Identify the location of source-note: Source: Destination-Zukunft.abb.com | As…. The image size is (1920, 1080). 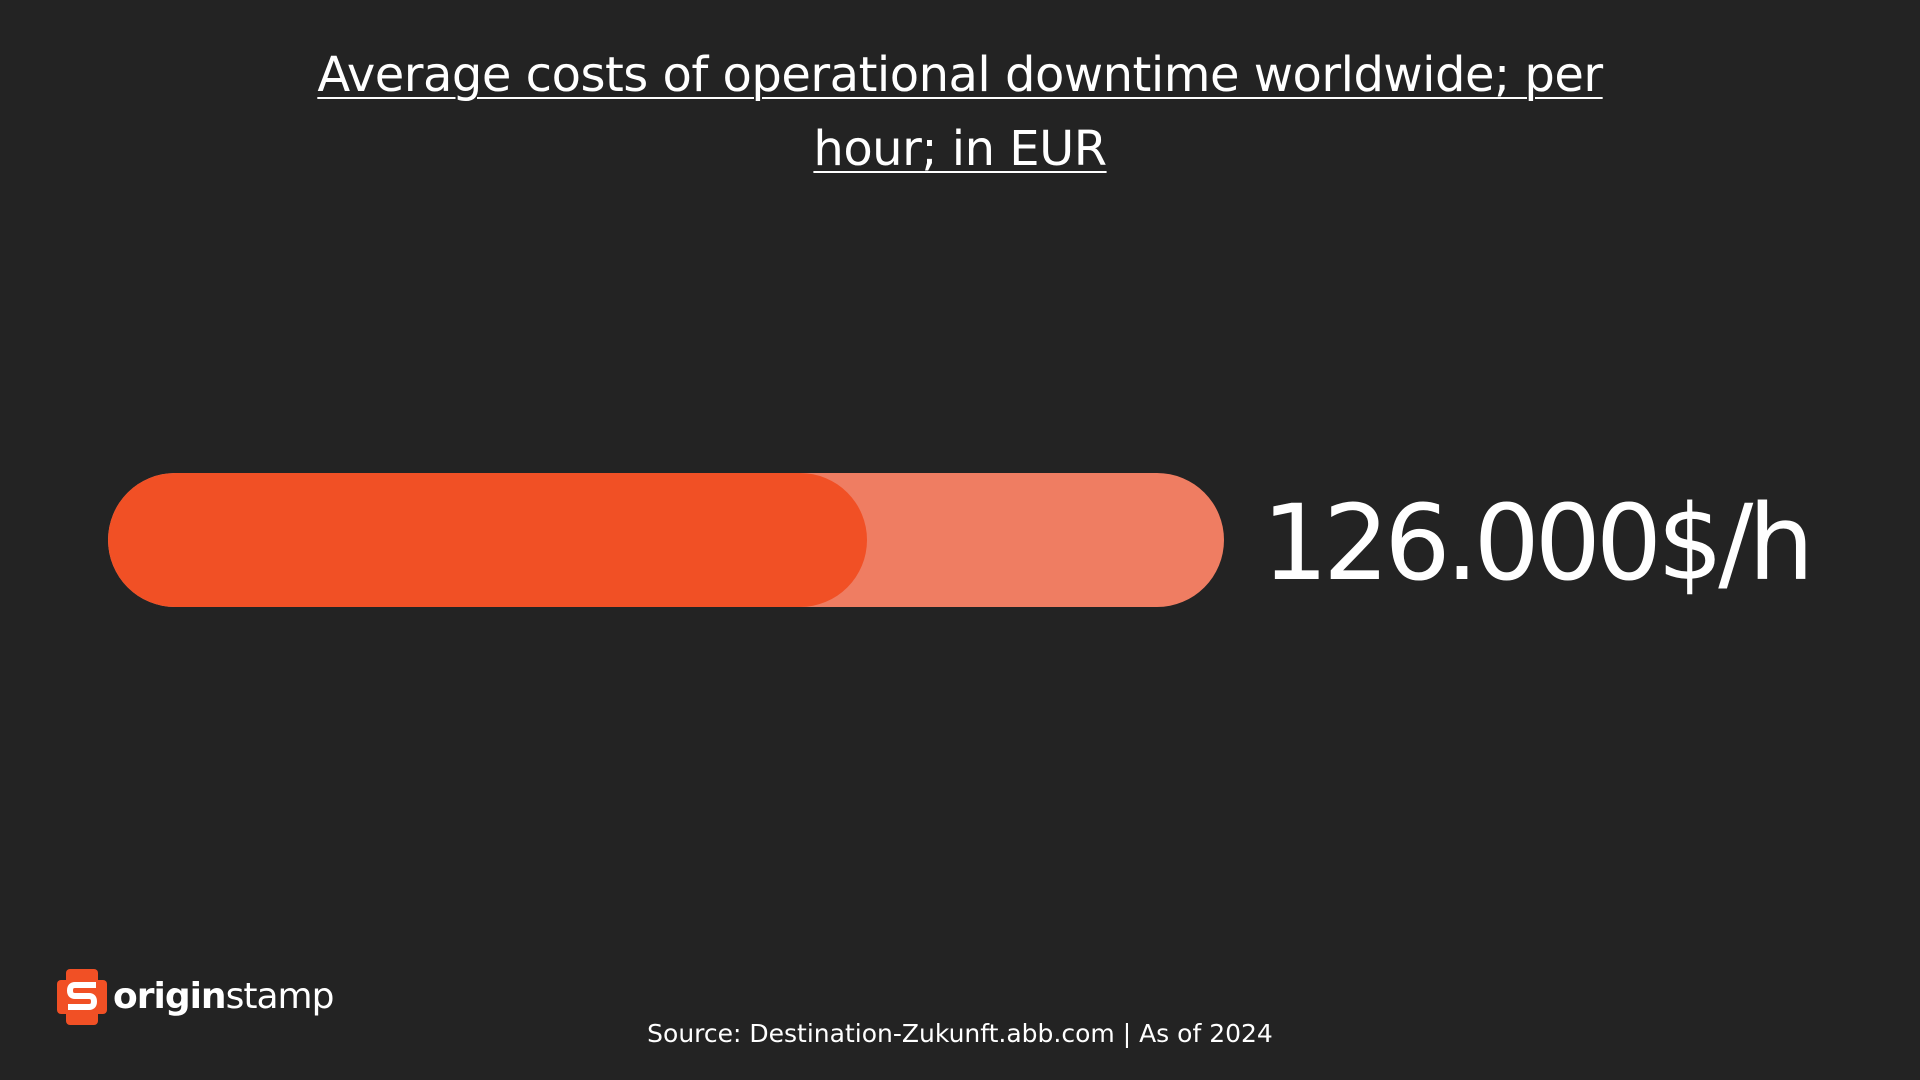
(960, 1033).